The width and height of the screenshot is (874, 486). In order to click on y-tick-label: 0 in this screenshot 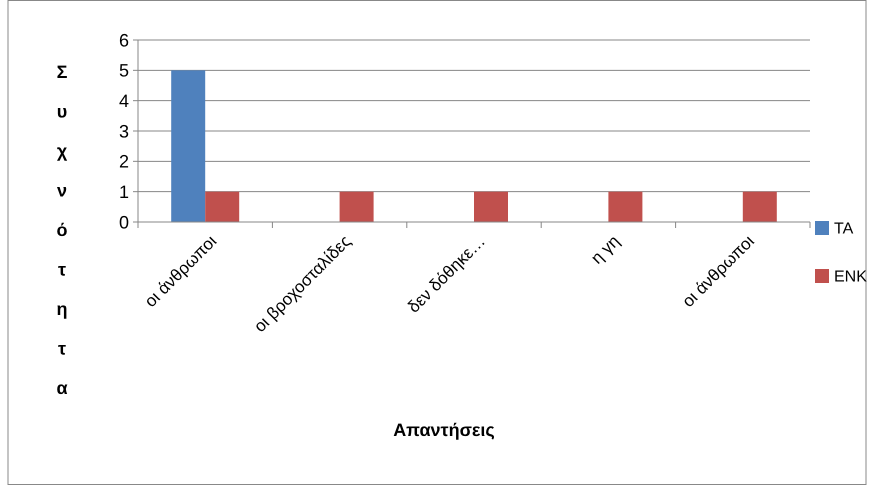, I will do `click(123, 222)`.